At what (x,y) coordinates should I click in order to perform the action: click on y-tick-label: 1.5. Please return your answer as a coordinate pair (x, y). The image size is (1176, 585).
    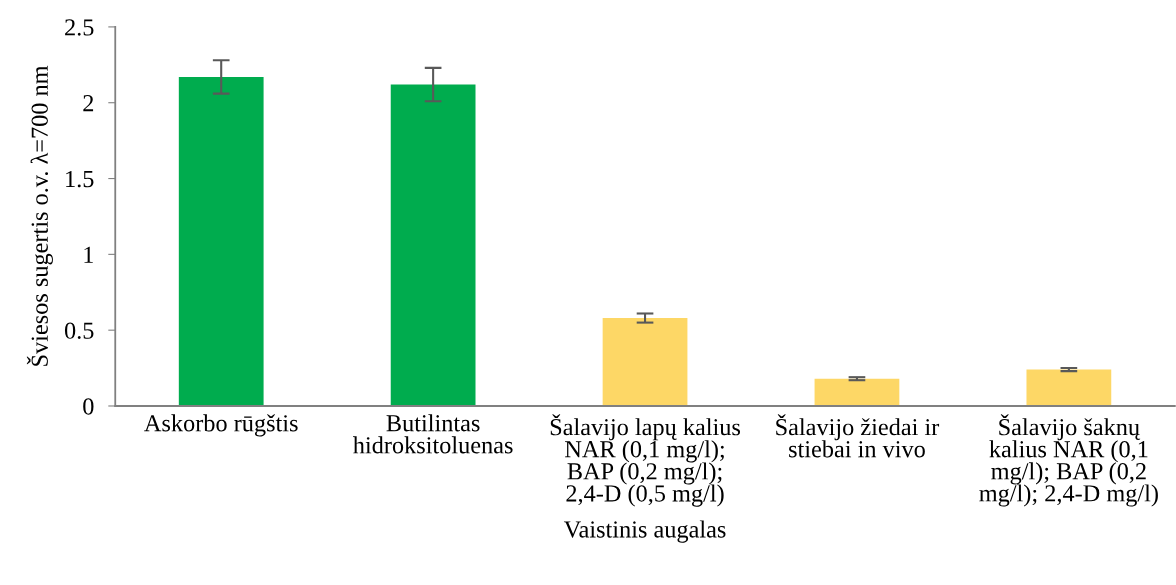
    Looking at the image, I should click on (80, 179).